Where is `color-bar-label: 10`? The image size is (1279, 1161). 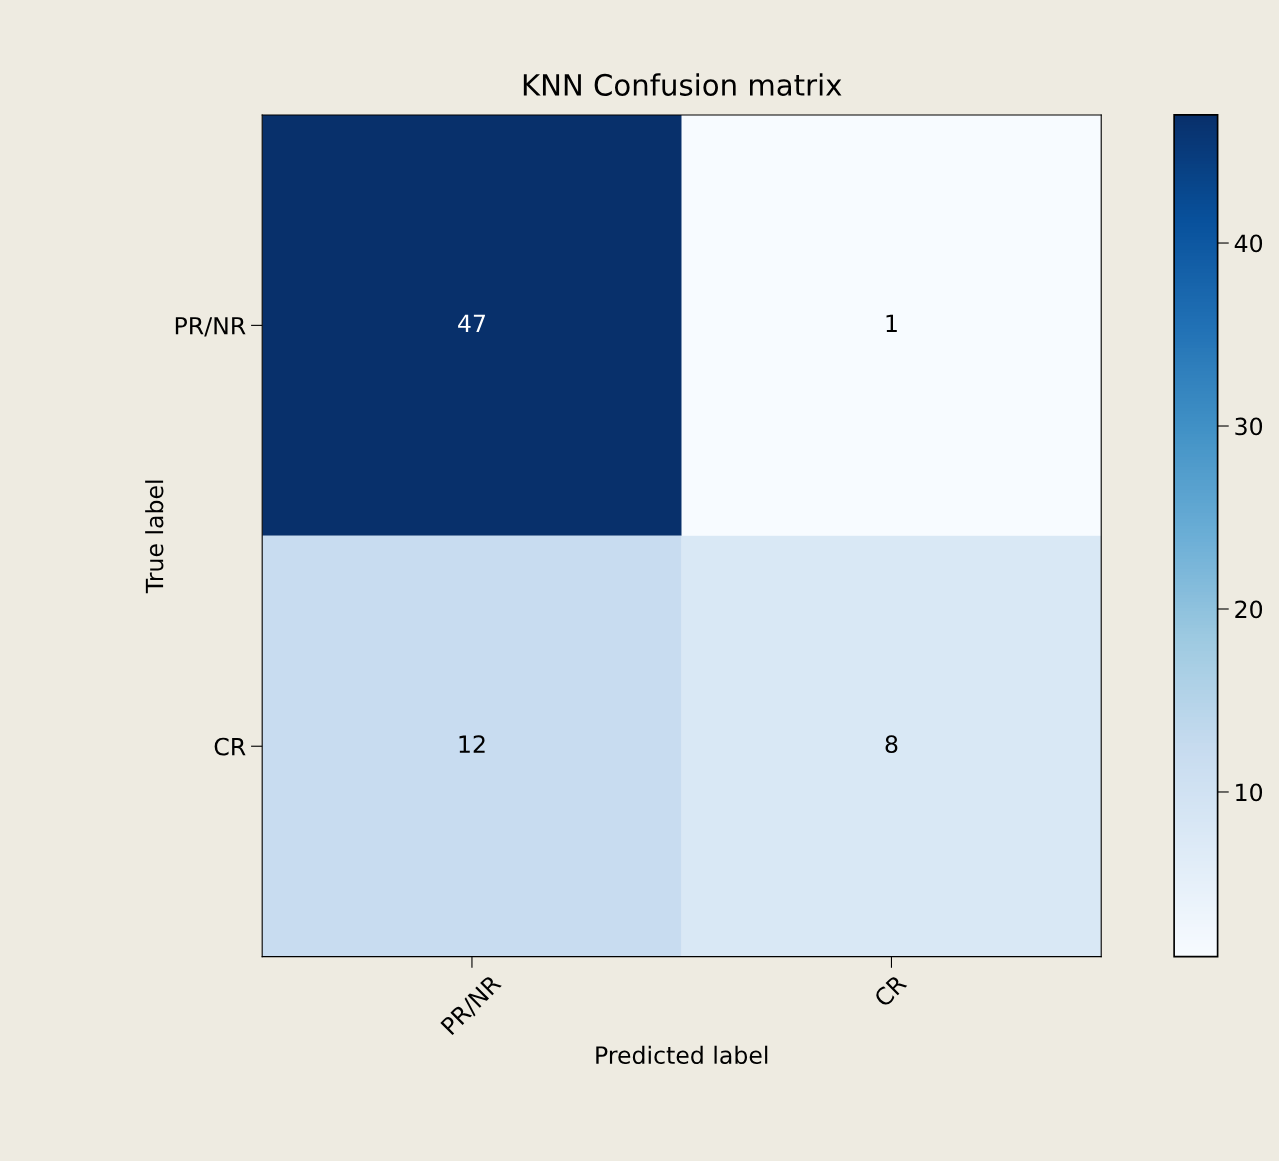
color-bar-label: 10 is located at coordinates (1249, 792).